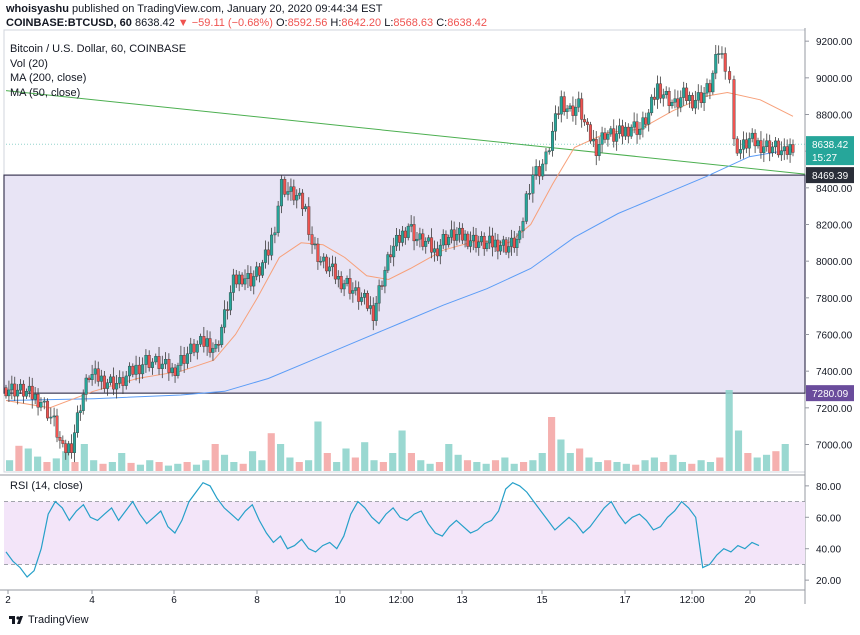  Describe the element at coordinates (361, 23) in the screenshot. I see `high-value: 8642.20` at that location.